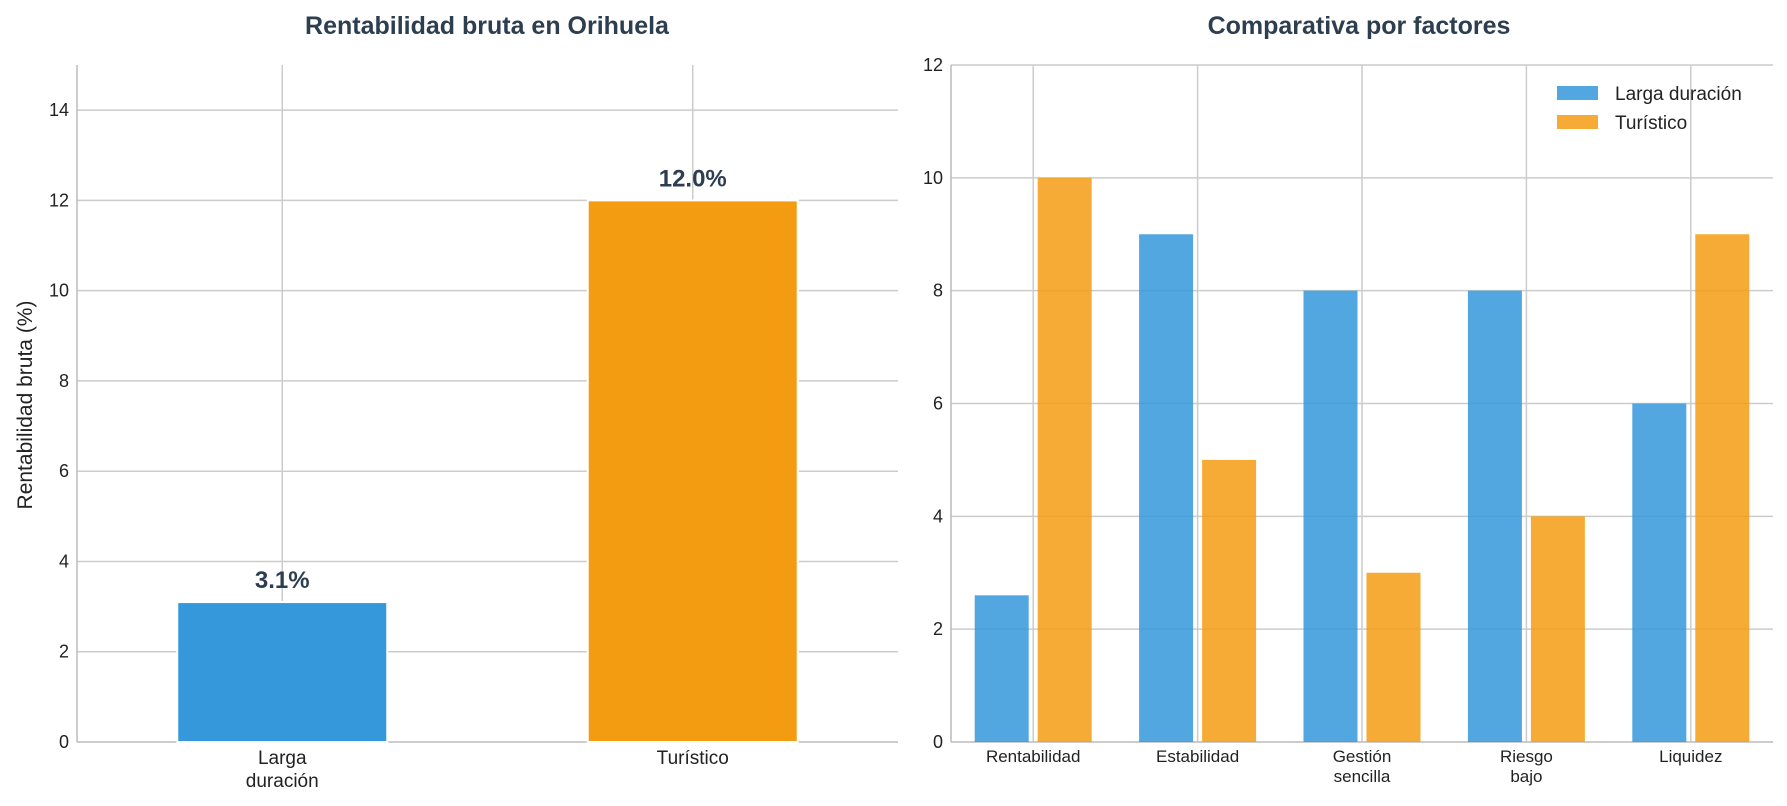 This screenshot has height=806, width=1787. I want to click on right-chart-title: Comparativa por factores, so click(1359, 26).